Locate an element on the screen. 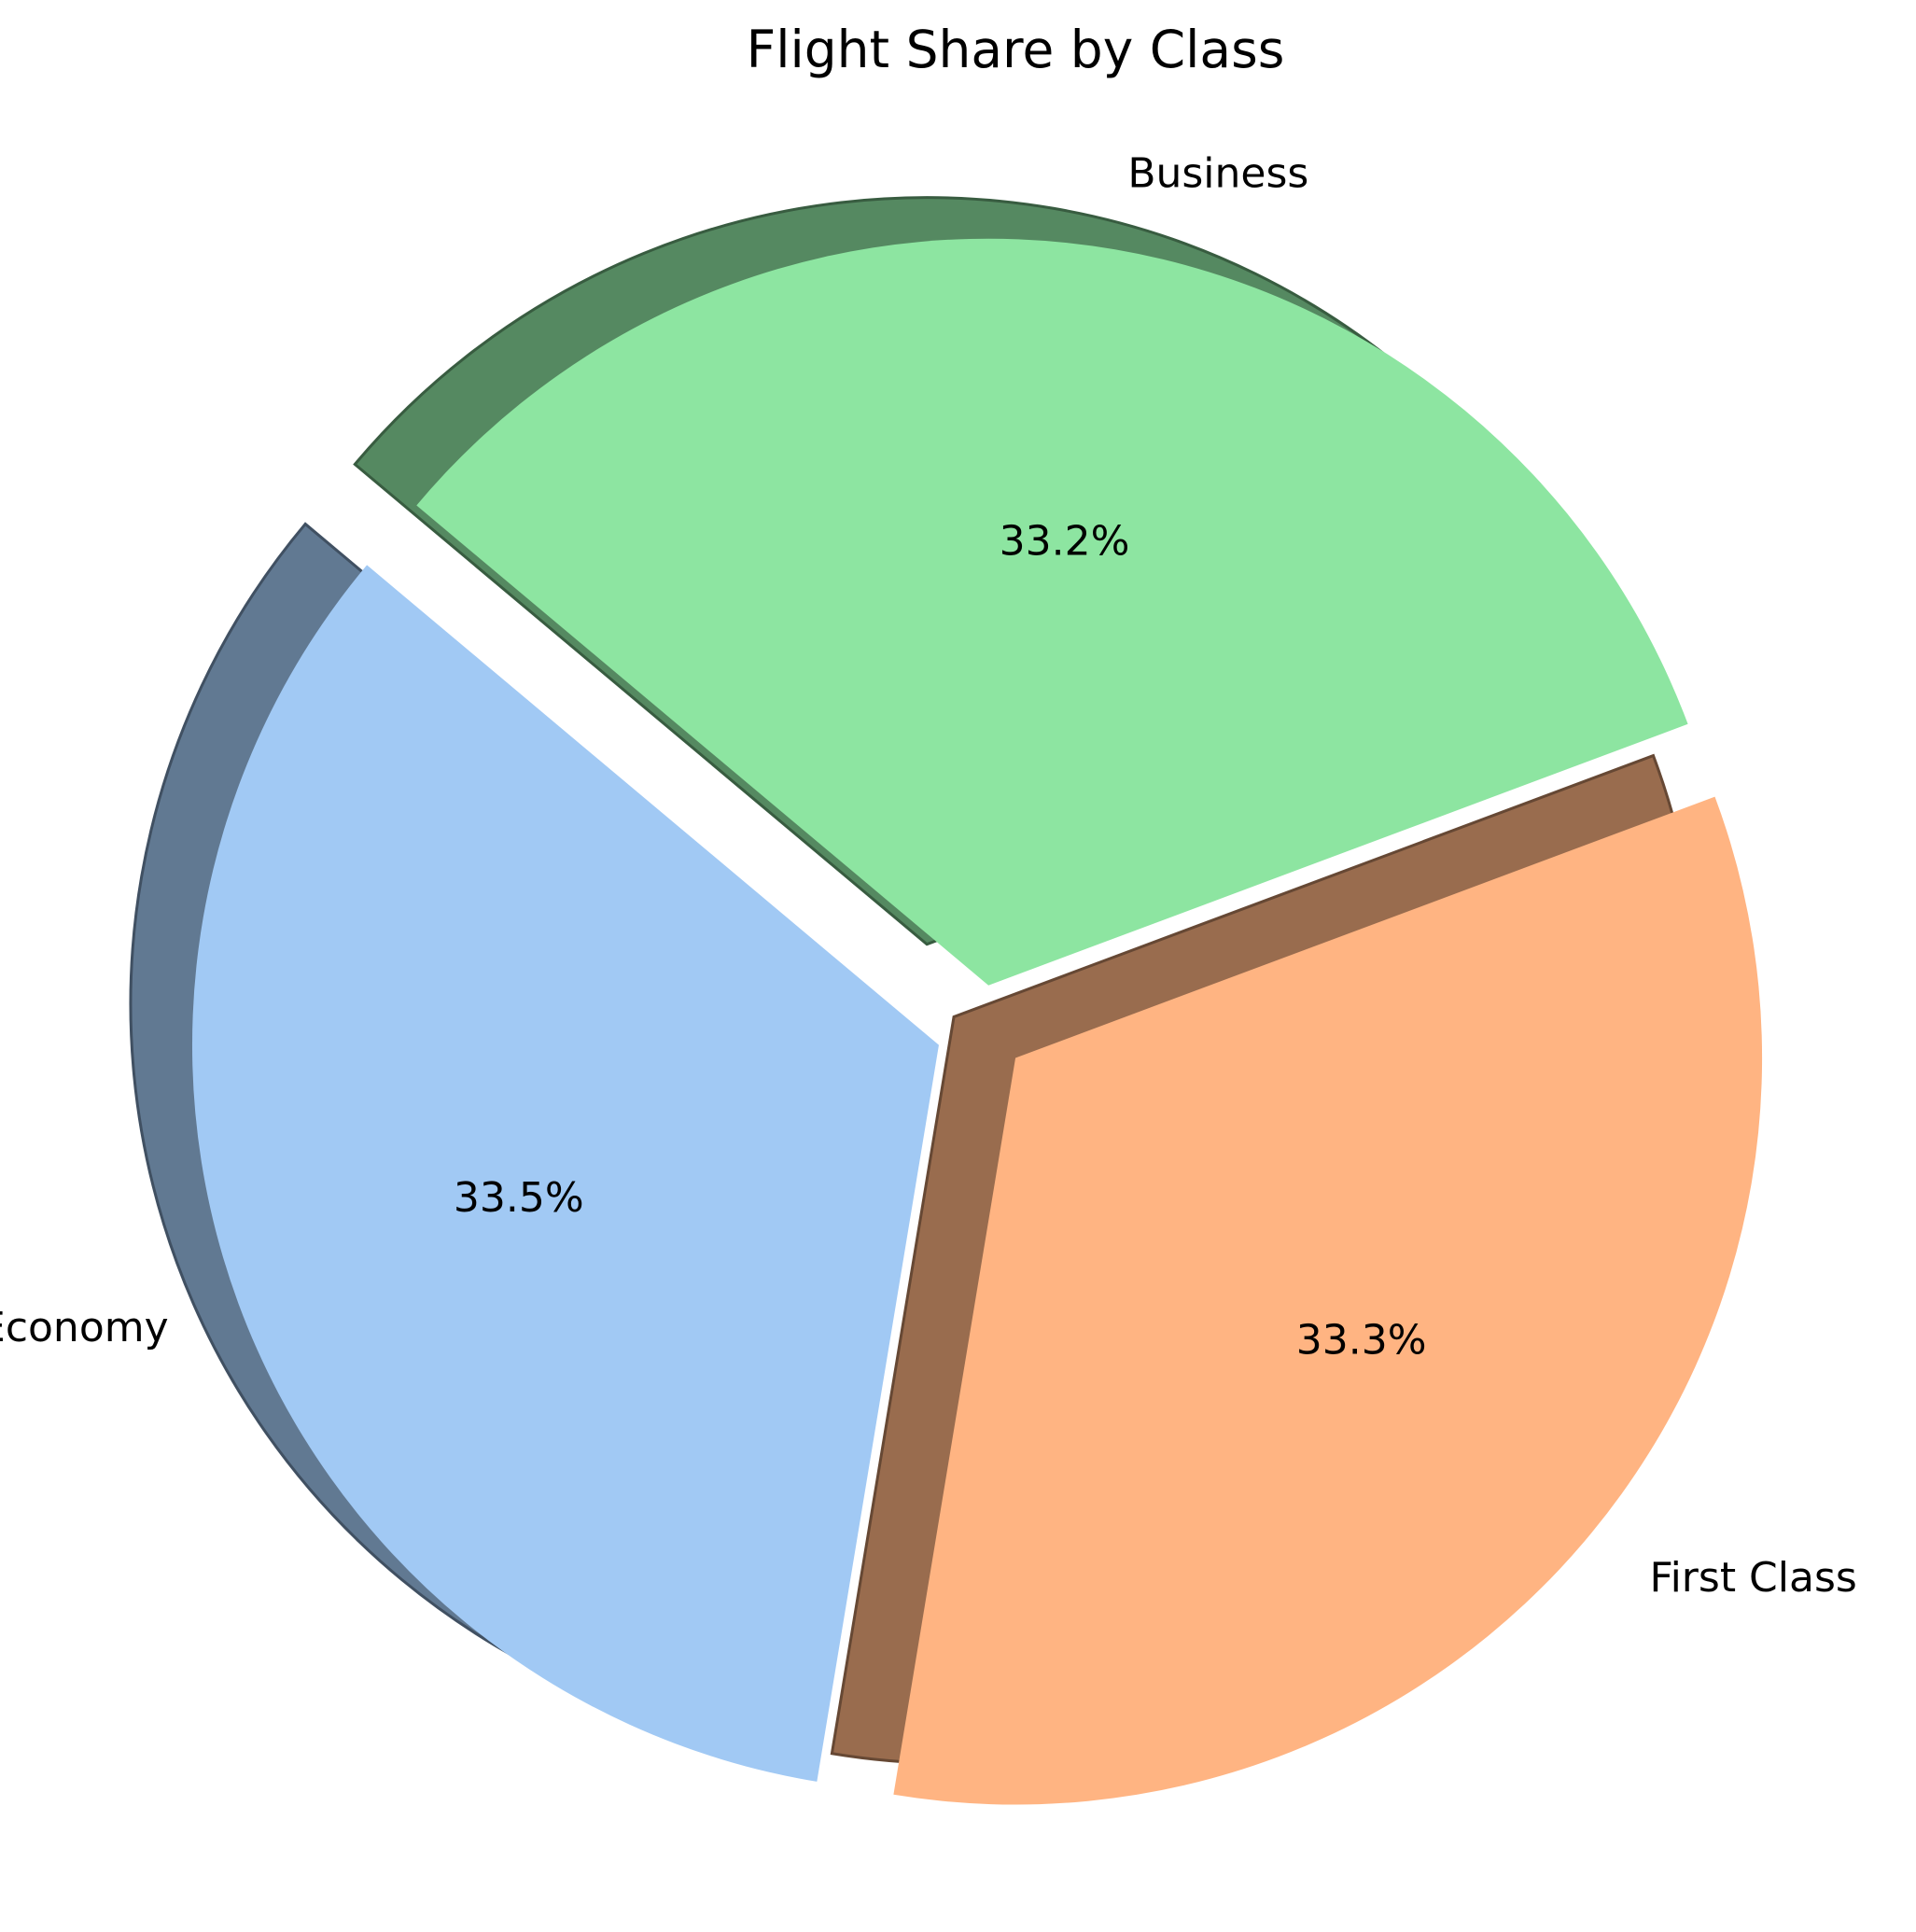 Image resolution: width=1916 pixels, height=1932 pixels. slice-label-business: Business is located at coordinates (1218, 173).